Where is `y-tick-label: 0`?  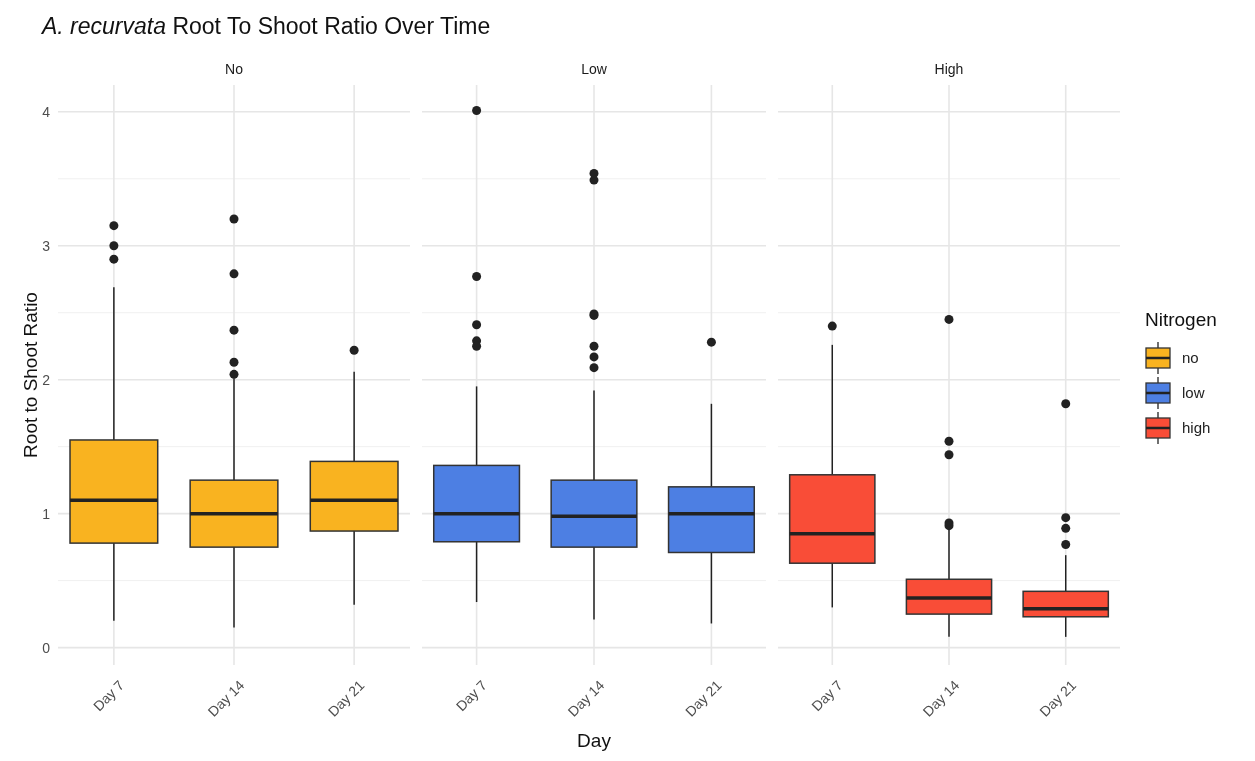
y-tick-label: 0 is located at coordinates (46, 647).